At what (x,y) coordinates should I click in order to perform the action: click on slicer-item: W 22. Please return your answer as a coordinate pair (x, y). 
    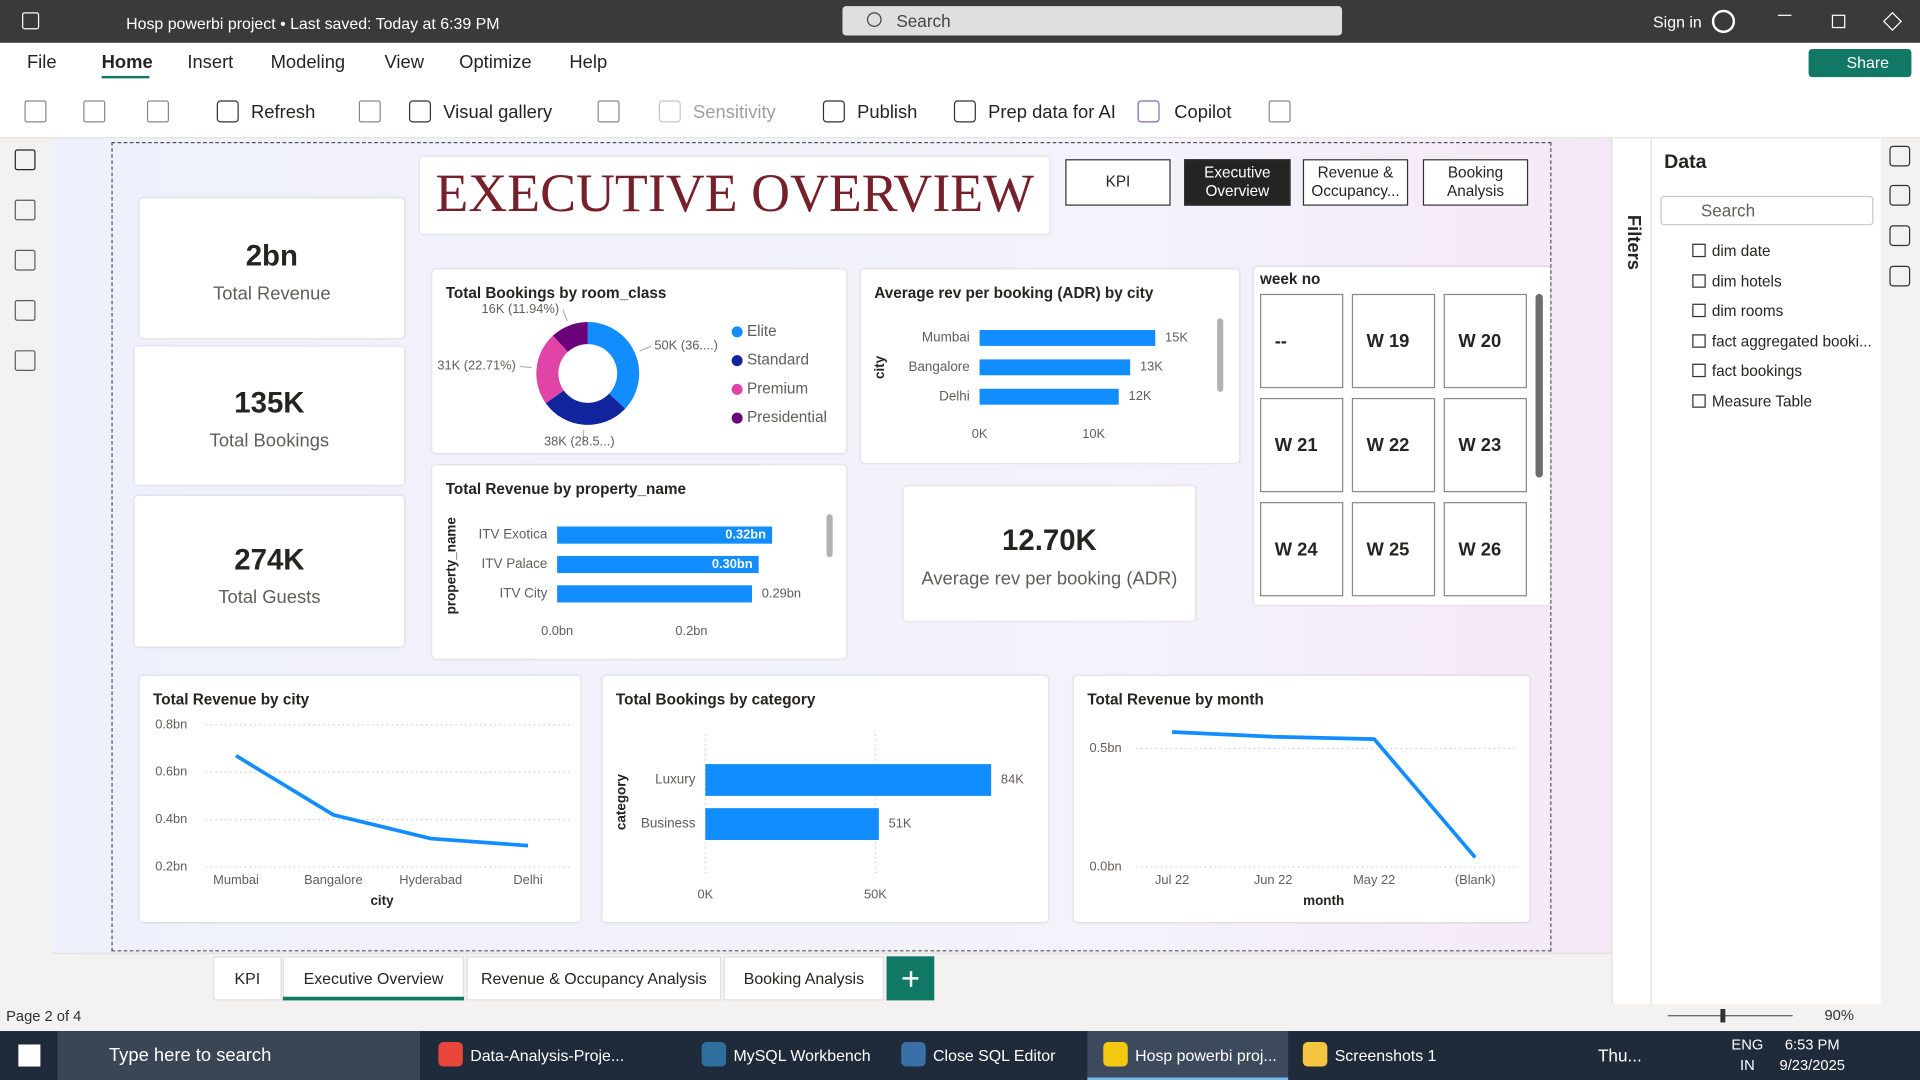
    Looking at the image, I should click on (1388, 446).